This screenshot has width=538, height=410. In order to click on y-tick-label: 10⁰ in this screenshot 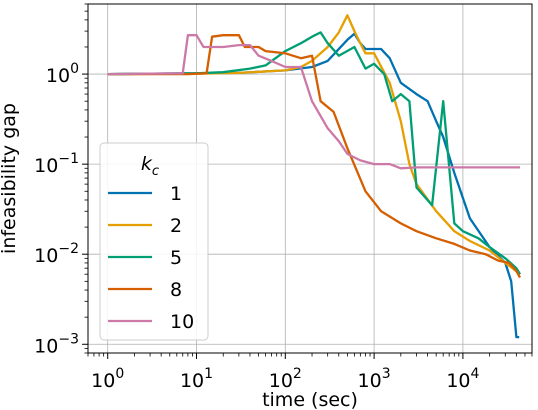, I will do `click(62, 74)`.